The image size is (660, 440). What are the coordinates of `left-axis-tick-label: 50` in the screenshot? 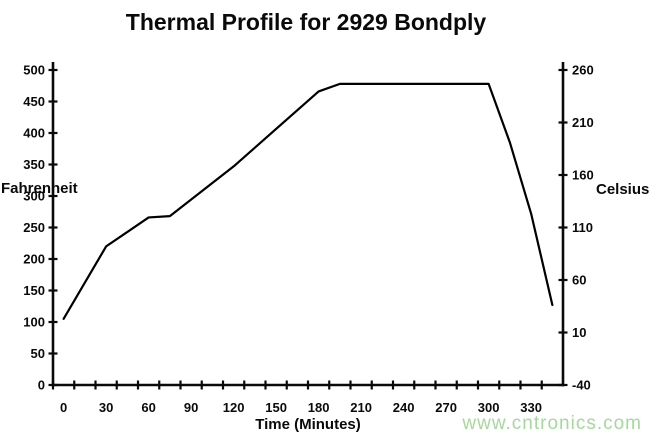 It's located at (38, 353).